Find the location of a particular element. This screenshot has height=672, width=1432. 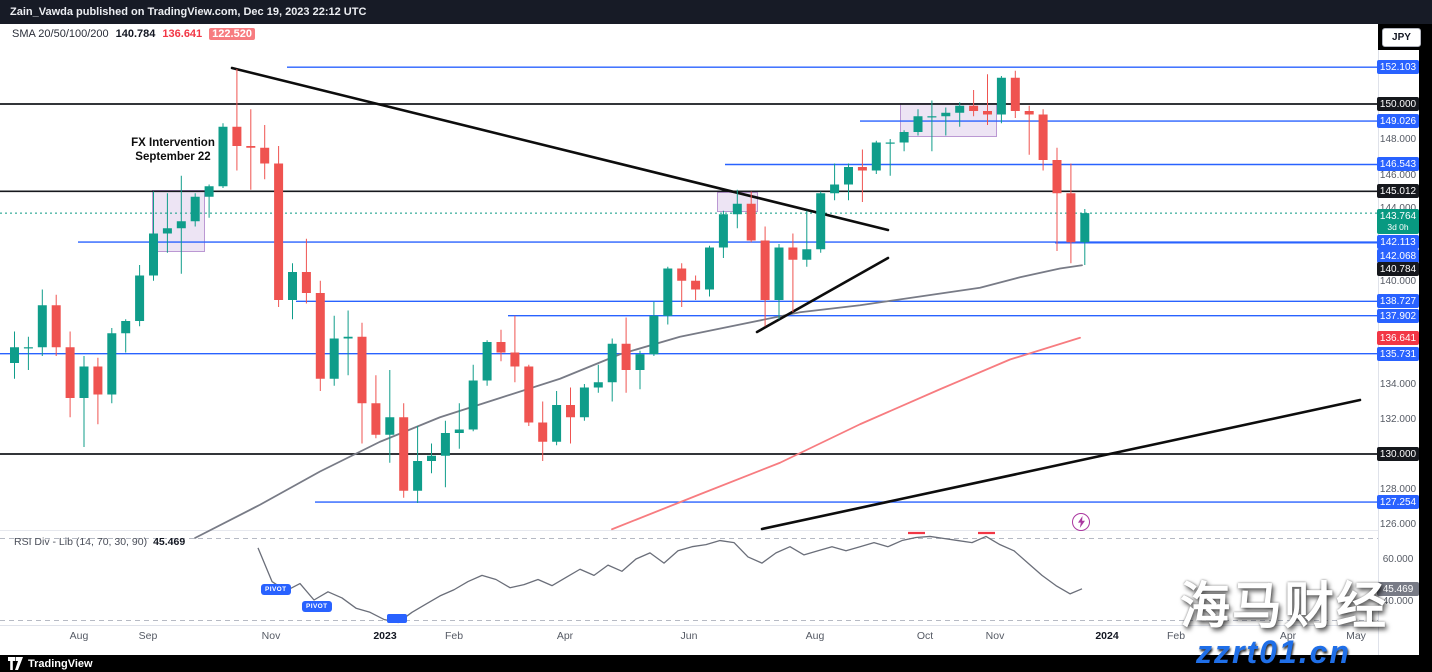

footer-bar: TradingView is located at coordinates (716, 663).